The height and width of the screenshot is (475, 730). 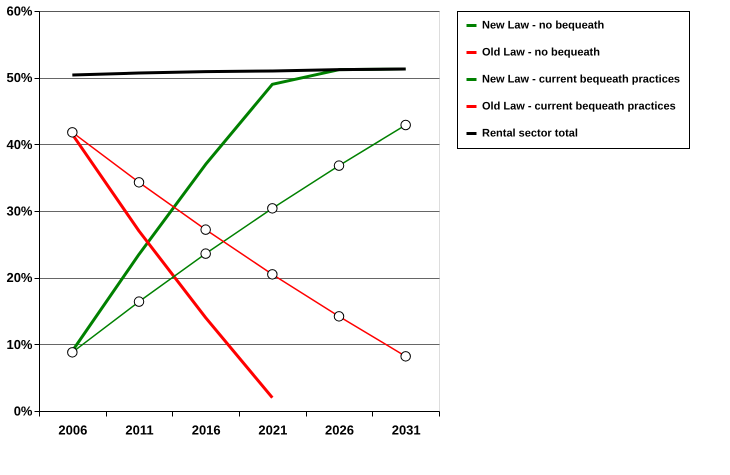 What do you see at coordinates (581, 80) in the screenshot?
I see `legend-label: New Law - current bequeath practices` at bounding box center [581, 80].